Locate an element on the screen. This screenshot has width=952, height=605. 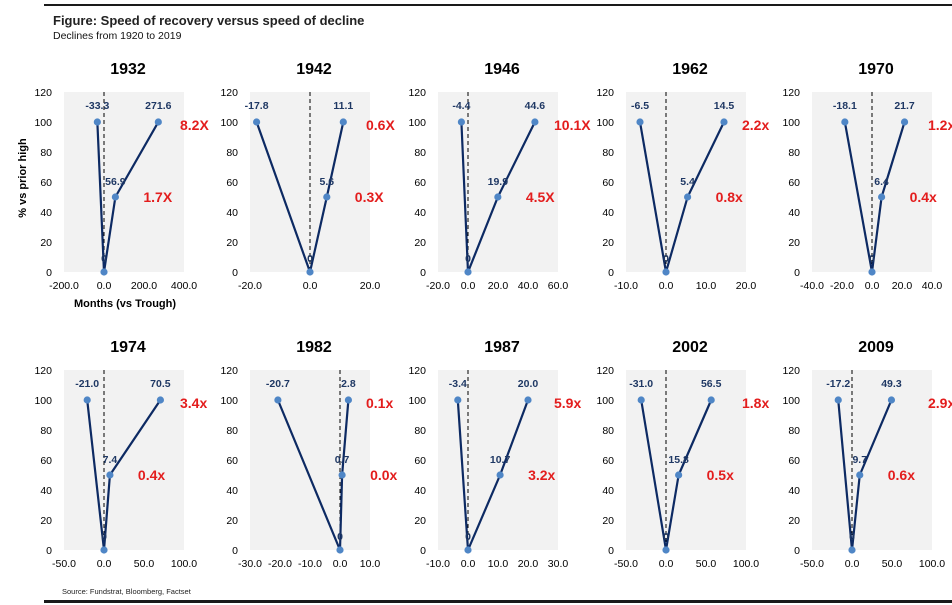
ratio-label-50: 0.3X is located at coordinates (369, 197).